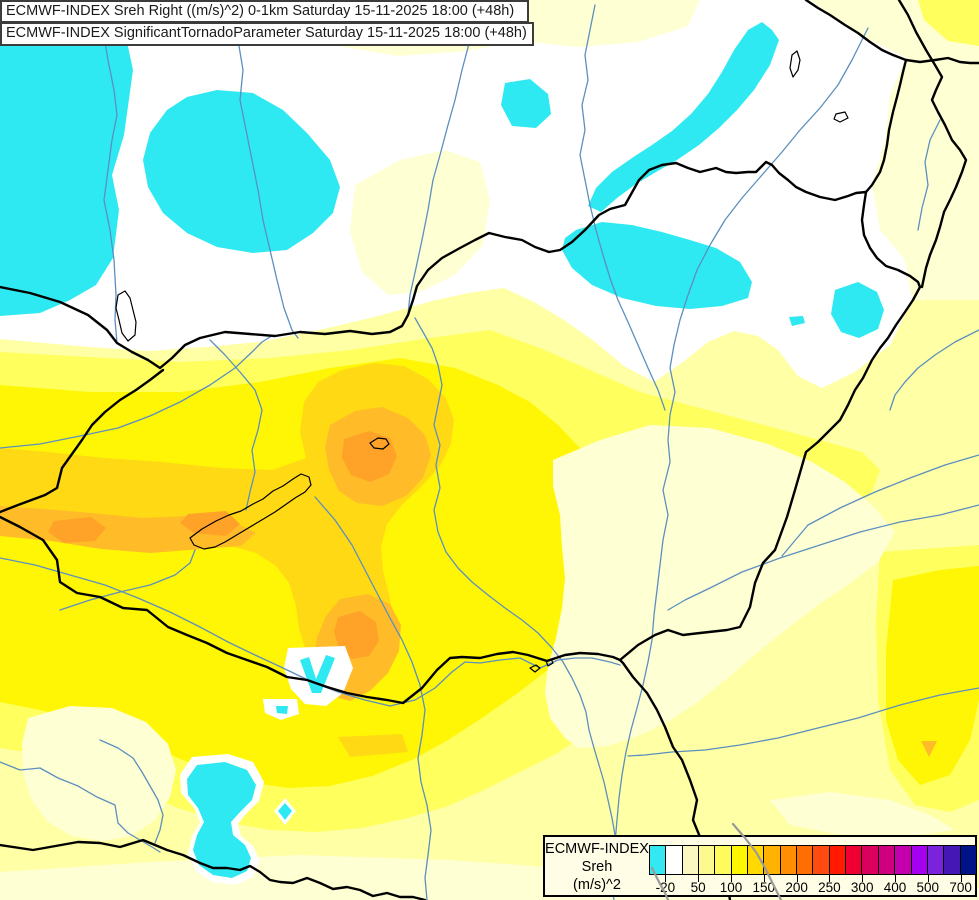 This screenshot has height=900, width=979. Describe the element at coordinates (928, 887) in the screenshot. I see `legend-tick-label: 500` at that location.